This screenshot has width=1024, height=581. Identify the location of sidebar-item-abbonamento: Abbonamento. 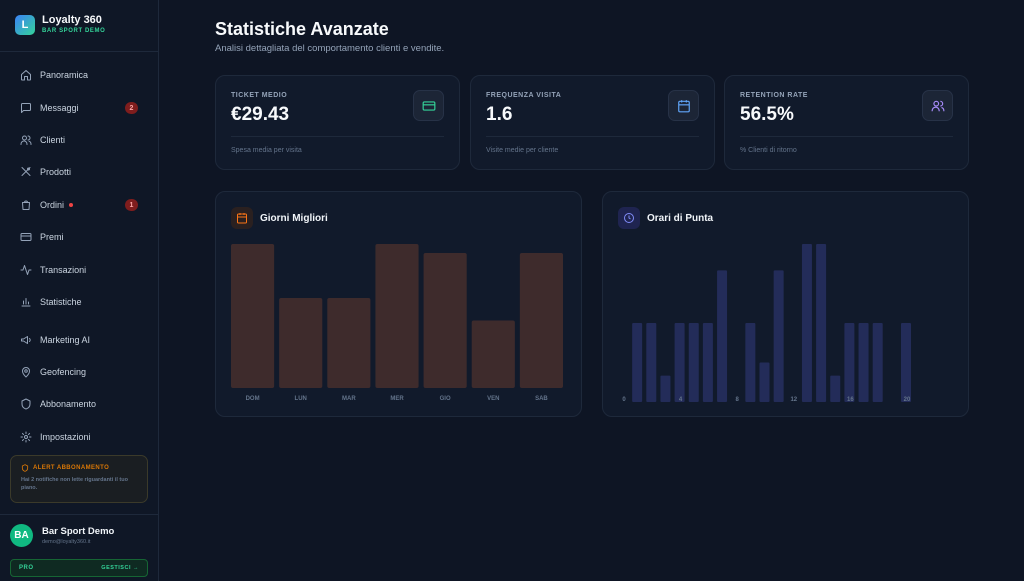
(80, 404).